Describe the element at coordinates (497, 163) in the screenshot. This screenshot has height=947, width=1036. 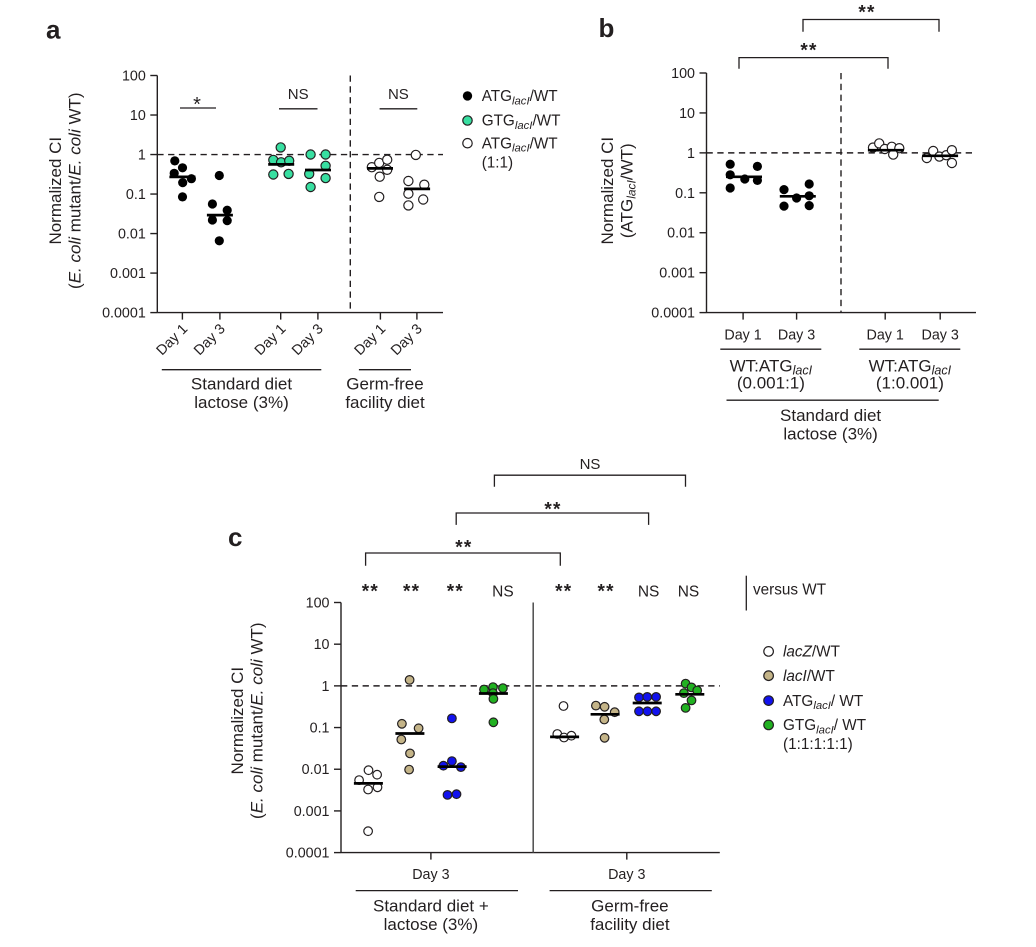
I see `svg-text: (1:1)` at that location.